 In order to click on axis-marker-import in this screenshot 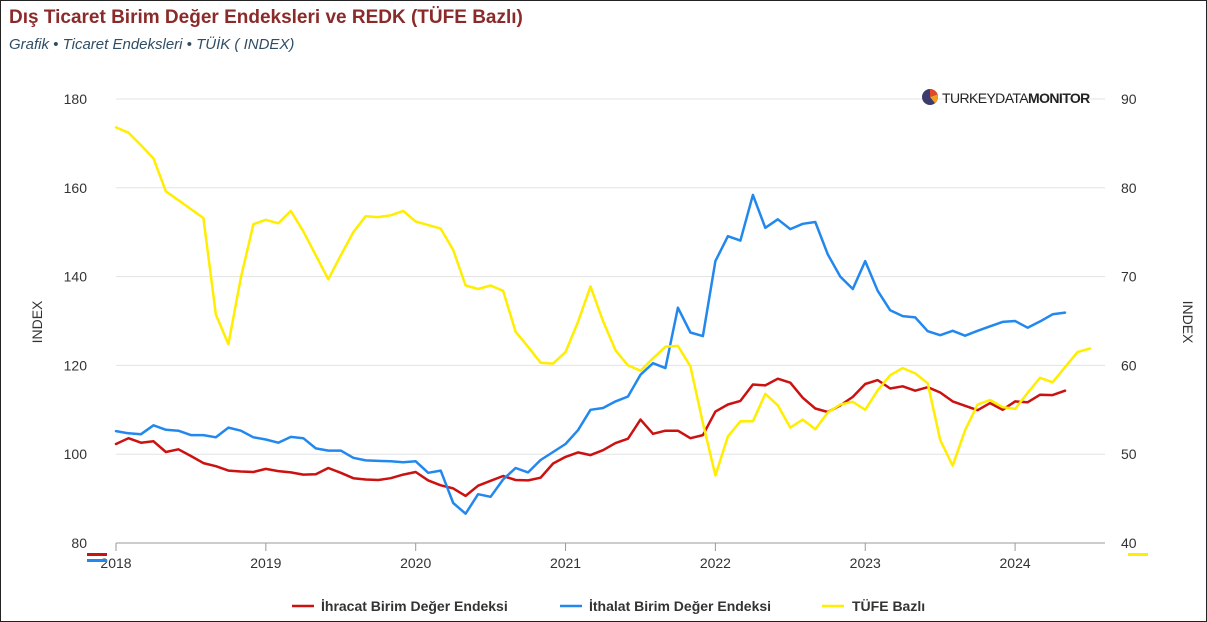, I will do `click(97, 560)`.